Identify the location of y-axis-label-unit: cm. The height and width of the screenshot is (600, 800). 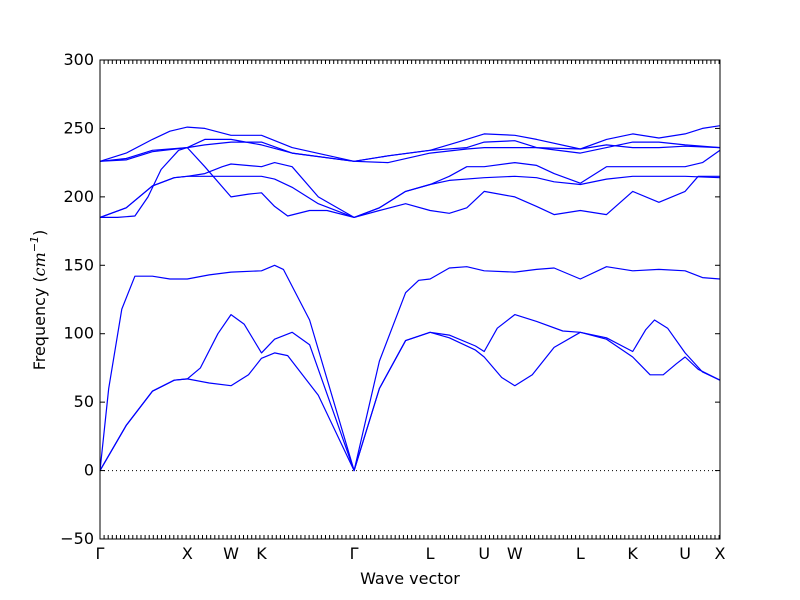
(39, 264).